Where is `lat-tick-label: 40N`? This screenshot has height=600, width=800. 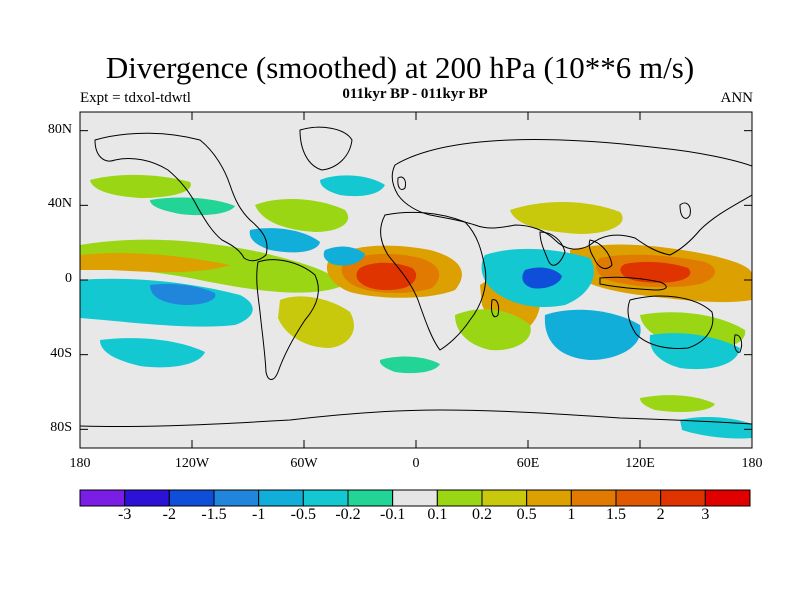 lat-tick-label: 40N is located at coordinates (59, 204).